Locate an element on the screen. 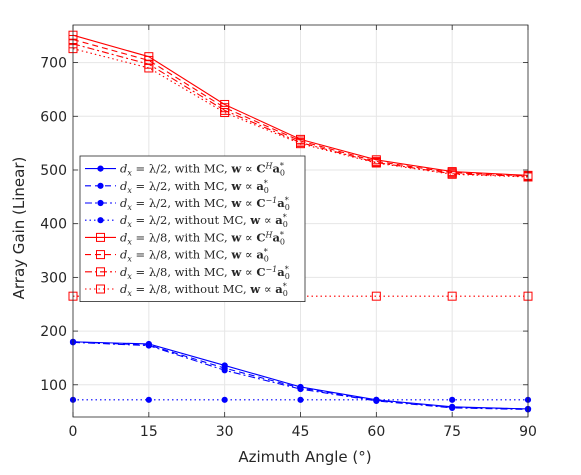  legend-label: dx = λ/8, with MC, w ∝ C−1a* 0 is located at coordinates (205, 273).